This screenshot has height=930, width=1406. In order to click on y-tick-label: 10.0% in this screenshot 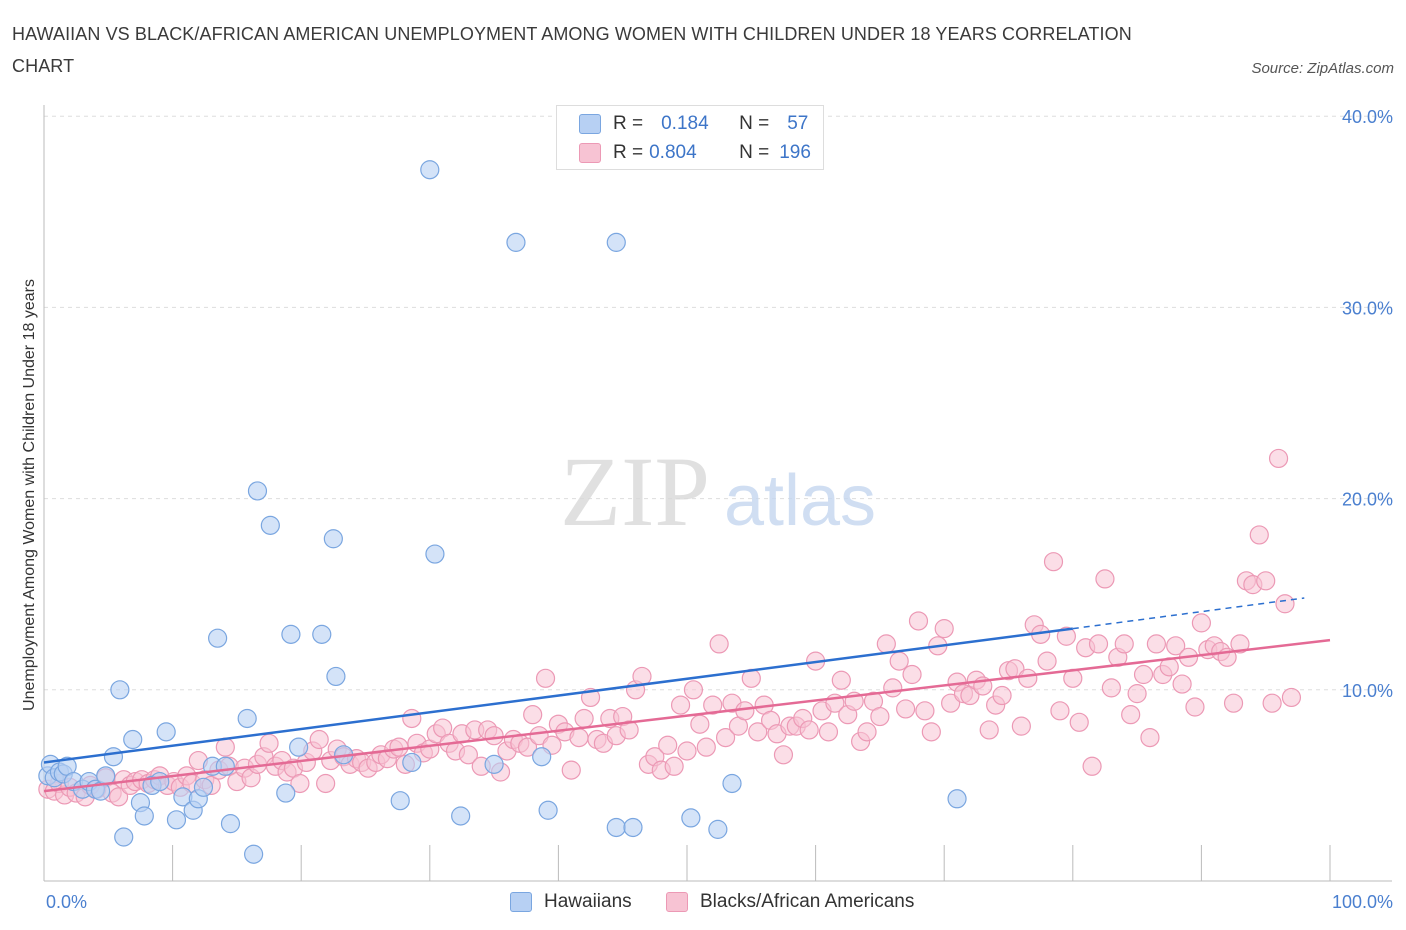, I will do `click(1367, 691)`.